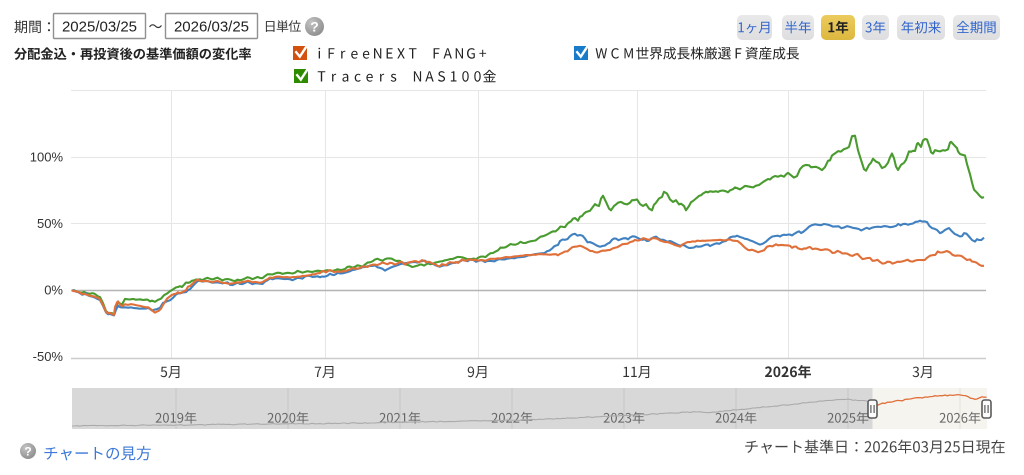 The width and height of the screenshot is (1024, 475). What do you see at coordinates (48, 356) in the screenshot?
I see `svg-text: -50%` at bounding box center [48, 356].